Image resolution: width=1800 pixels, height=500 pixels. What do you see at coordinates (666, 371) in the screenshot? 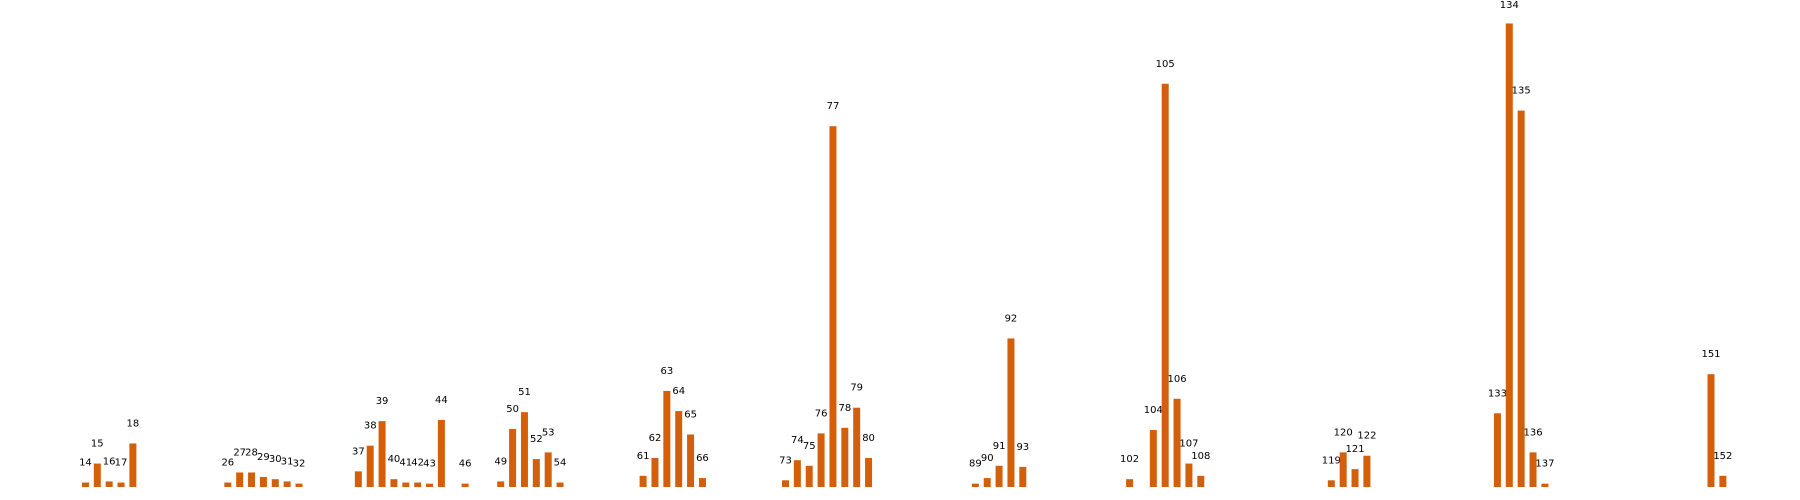
I see `bar-label: 63` at bounding box center [666, 371].